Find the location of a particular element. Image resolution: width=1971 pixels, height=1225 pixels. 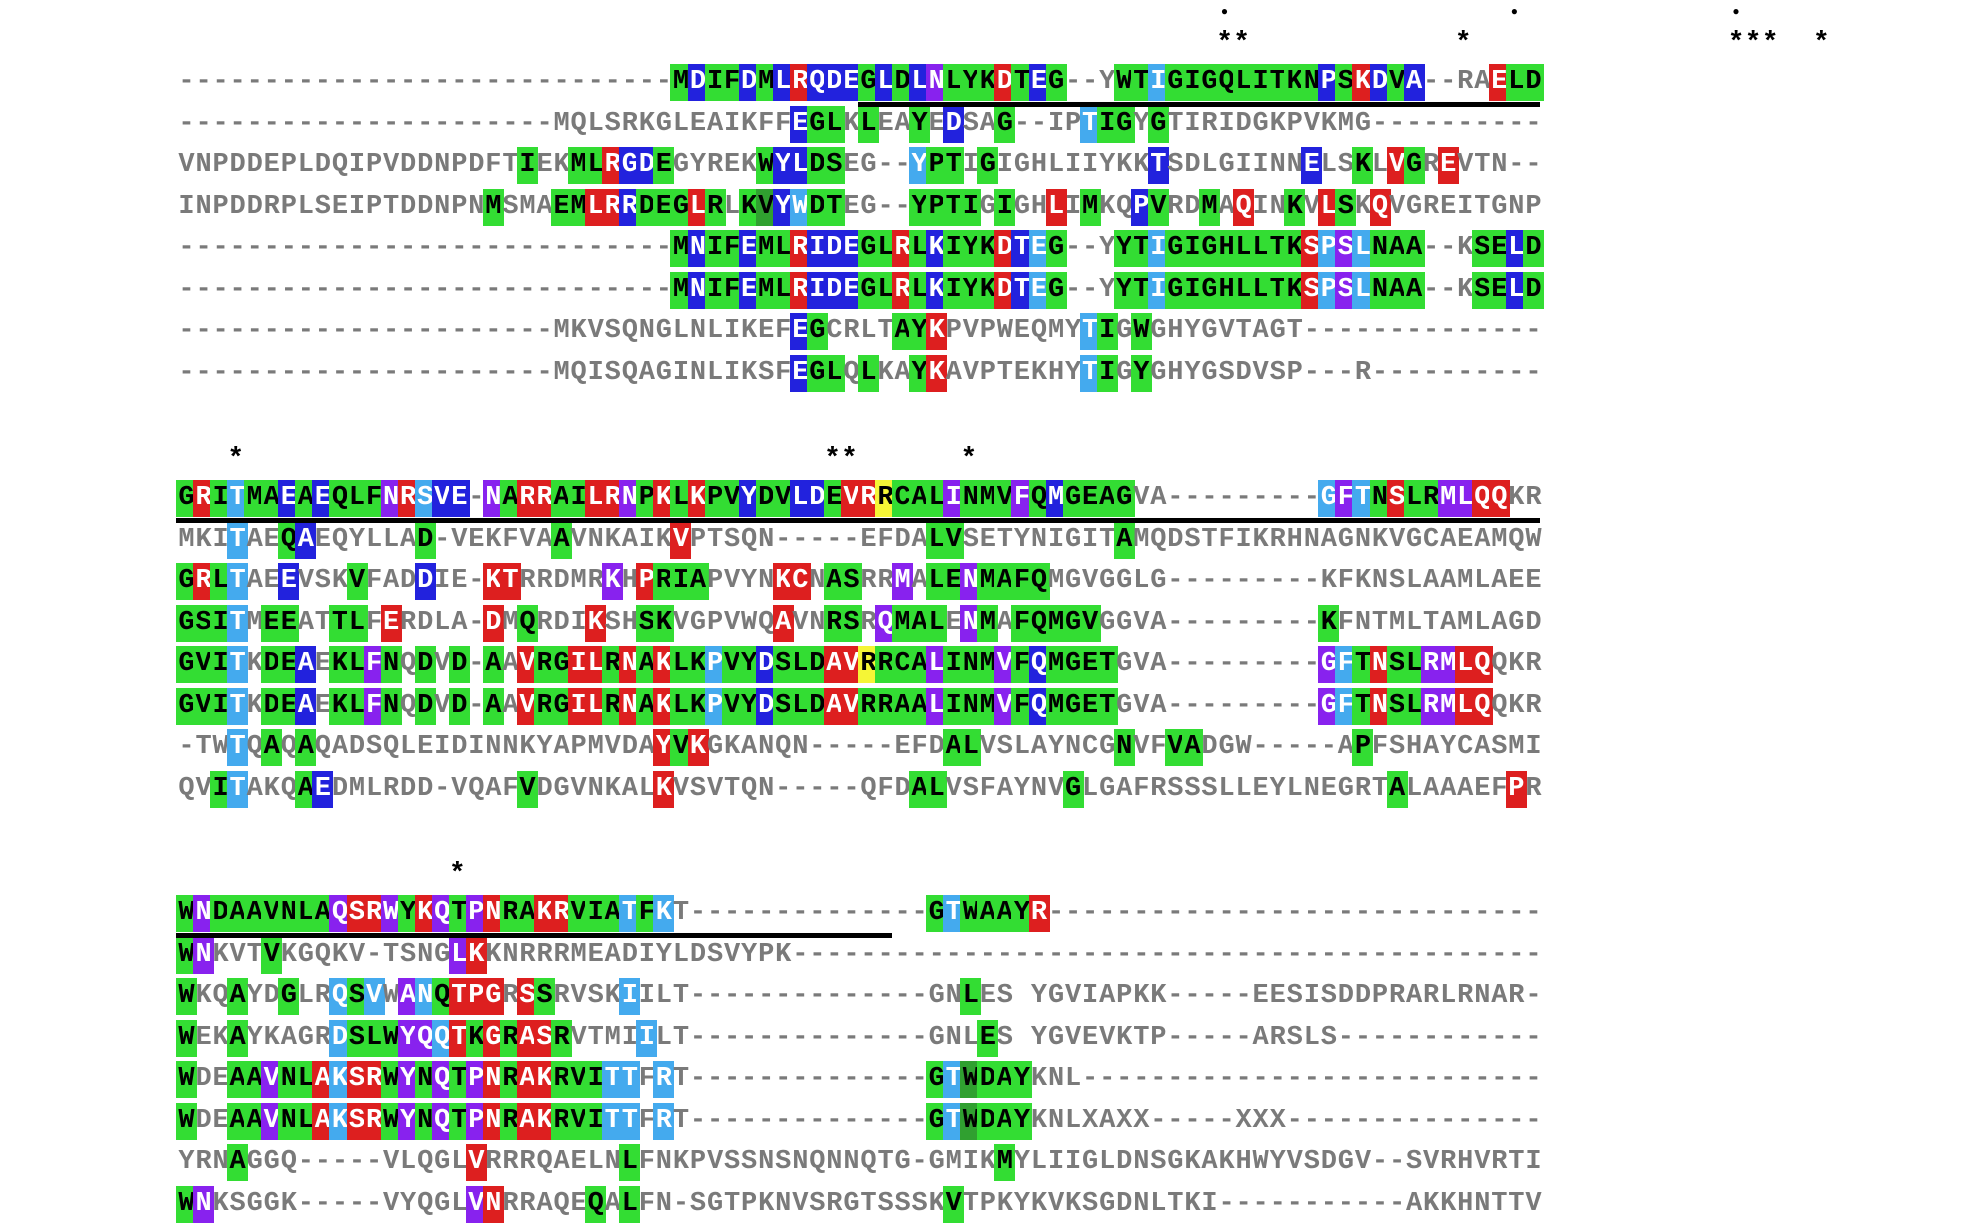

residue: M is located at coordinates (1056, 664).